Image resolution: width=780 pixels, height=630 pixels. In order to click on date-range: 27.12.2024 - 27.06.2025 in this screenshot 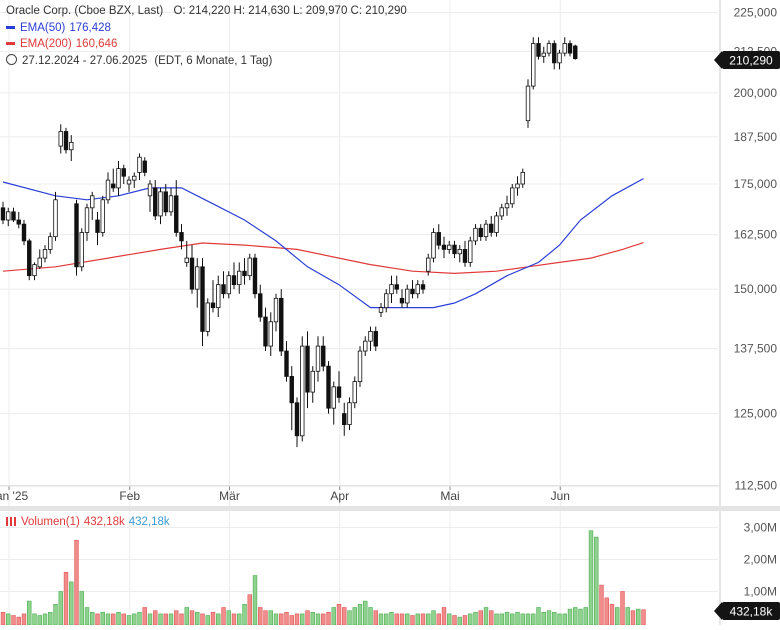, I will do `click(85, 61)`.